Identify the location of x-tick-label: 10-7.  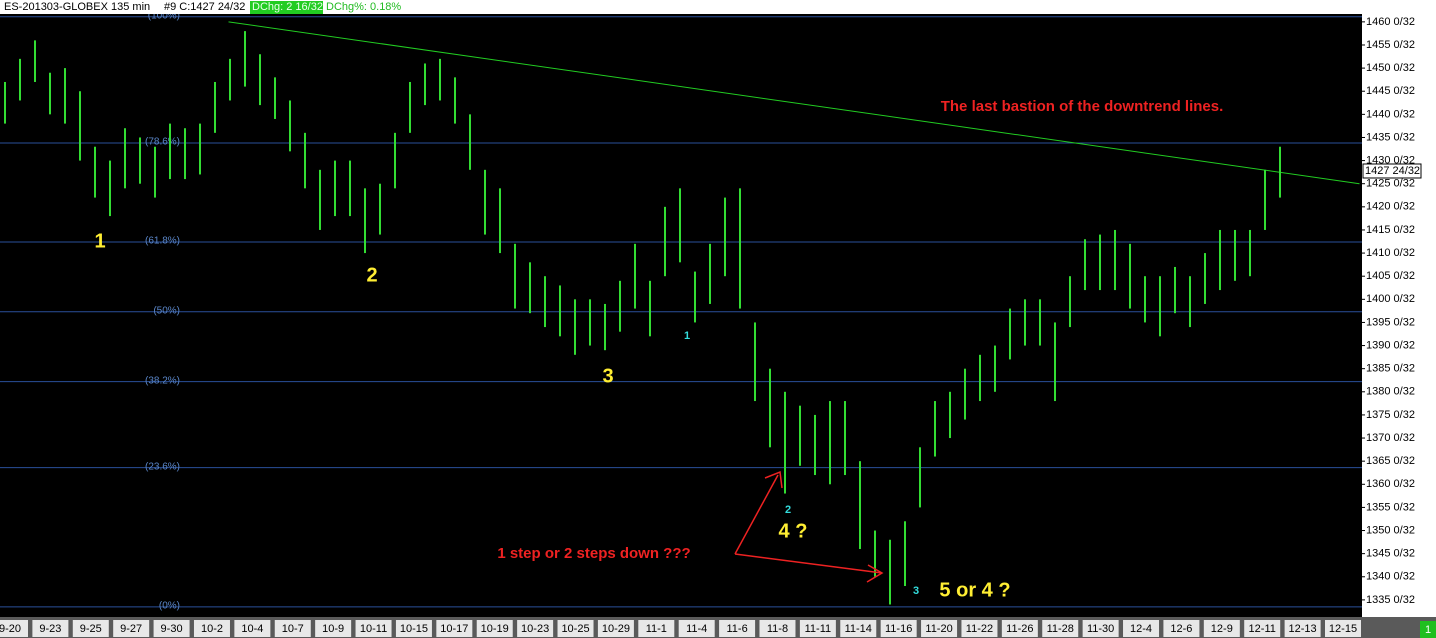
(293, 629).